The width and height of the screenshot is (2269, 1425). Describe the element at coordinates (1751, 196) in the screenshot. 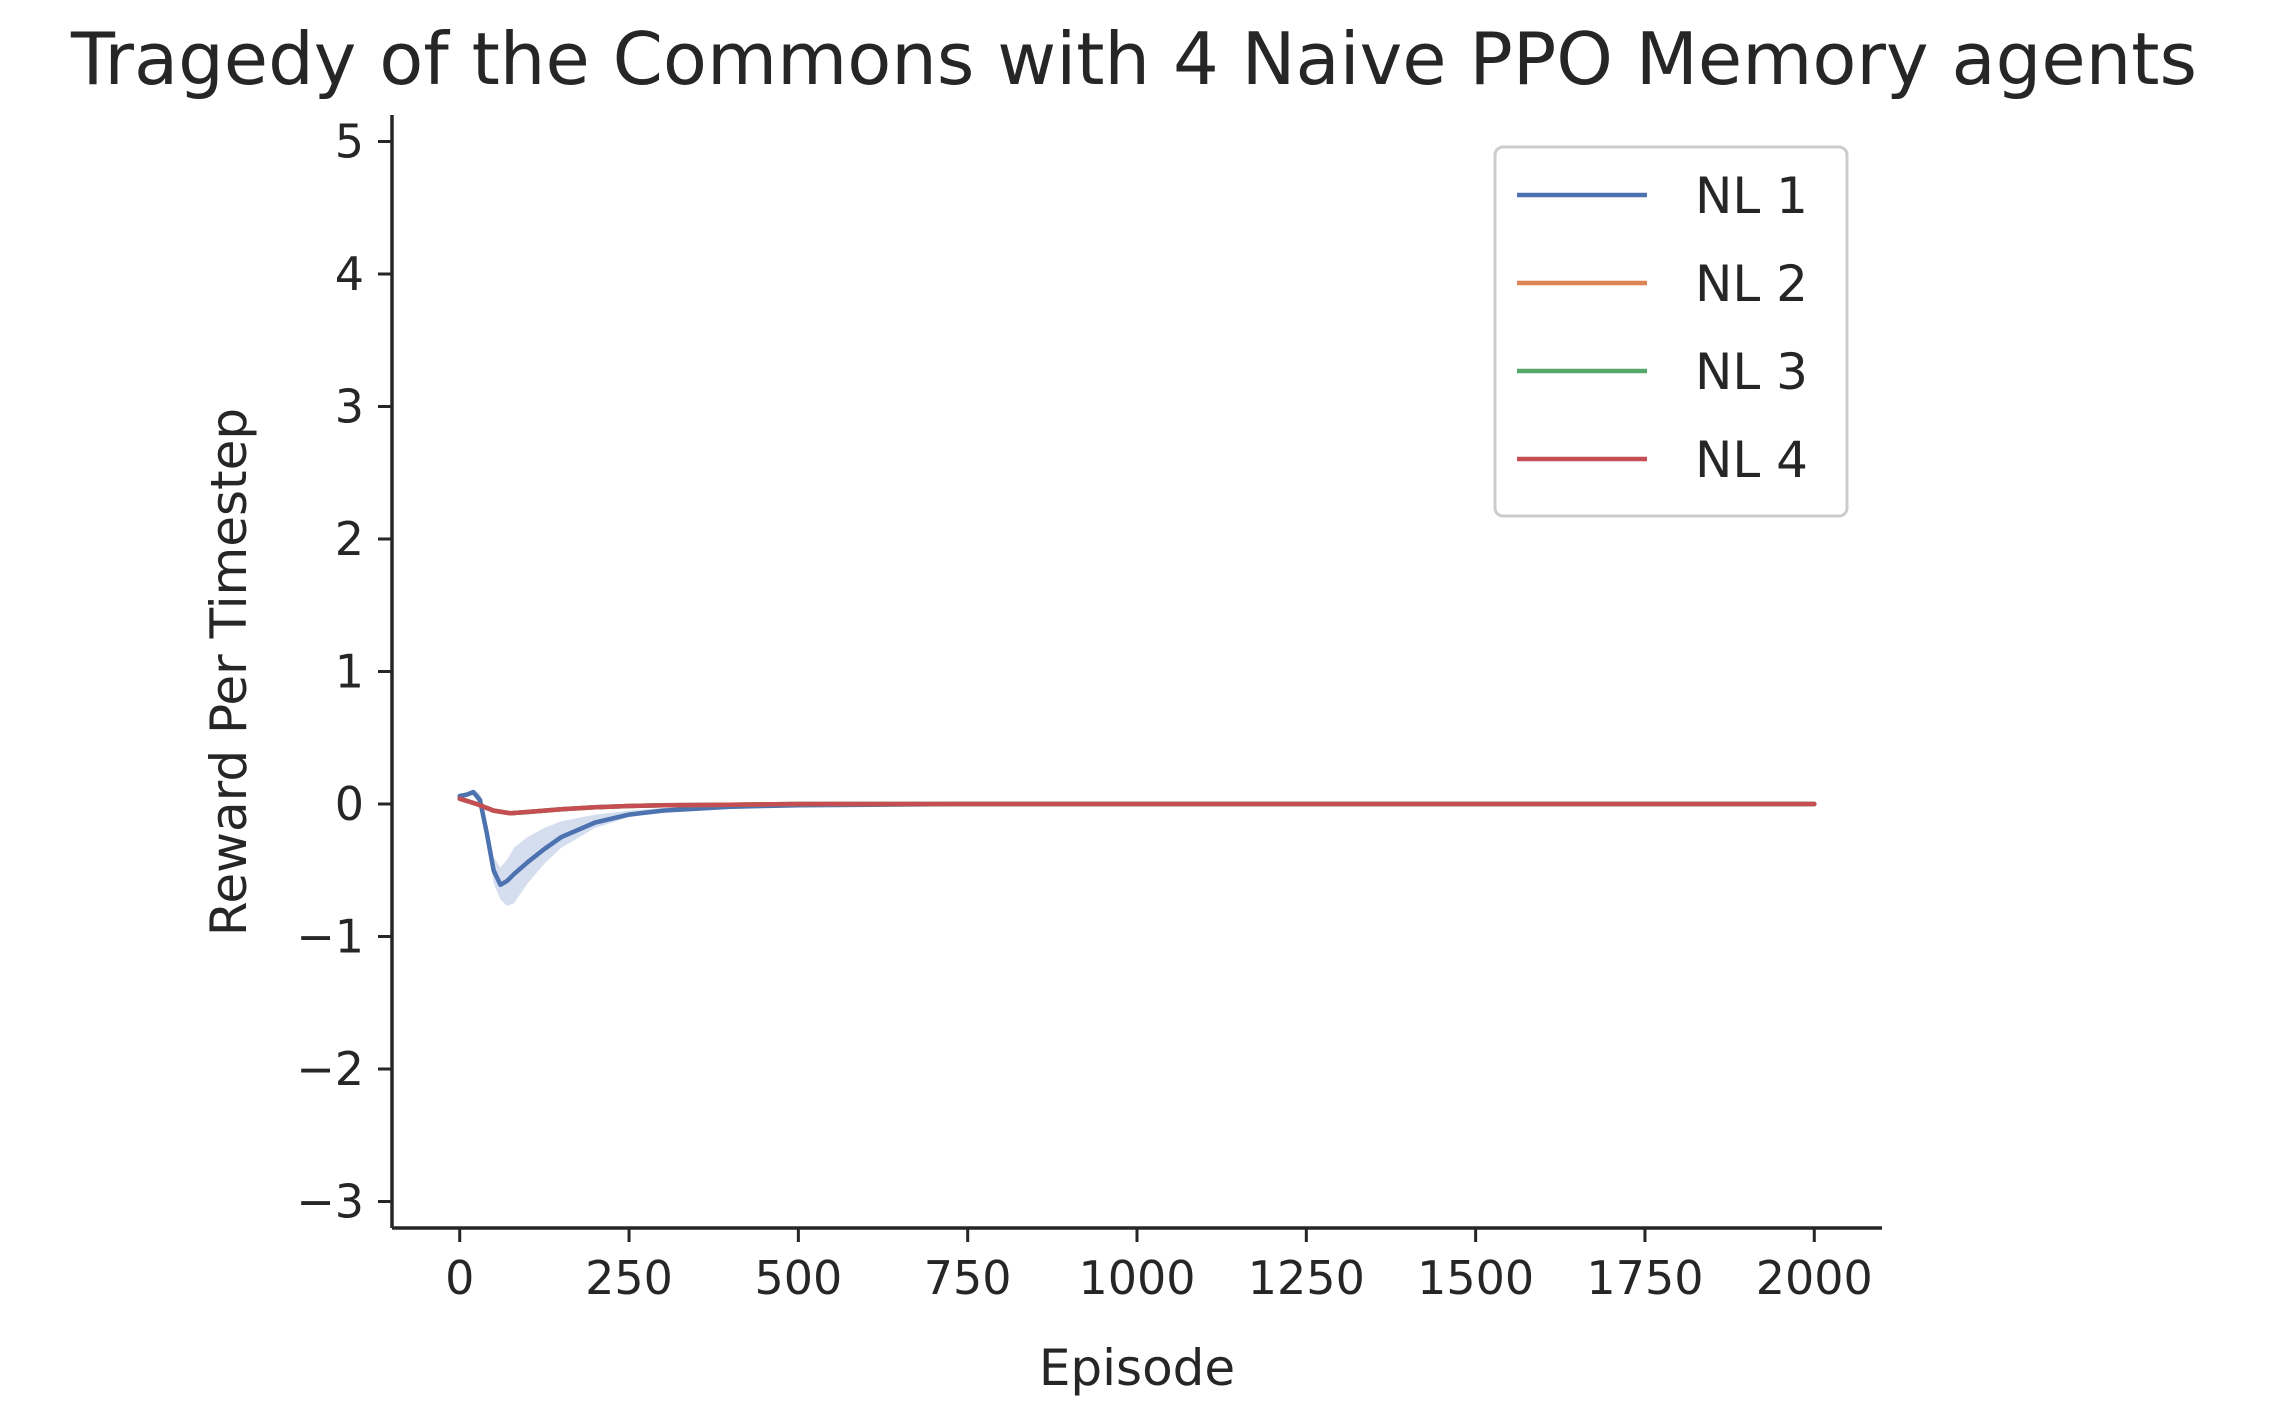

I see `legend-label-1: NL 1` at that location.